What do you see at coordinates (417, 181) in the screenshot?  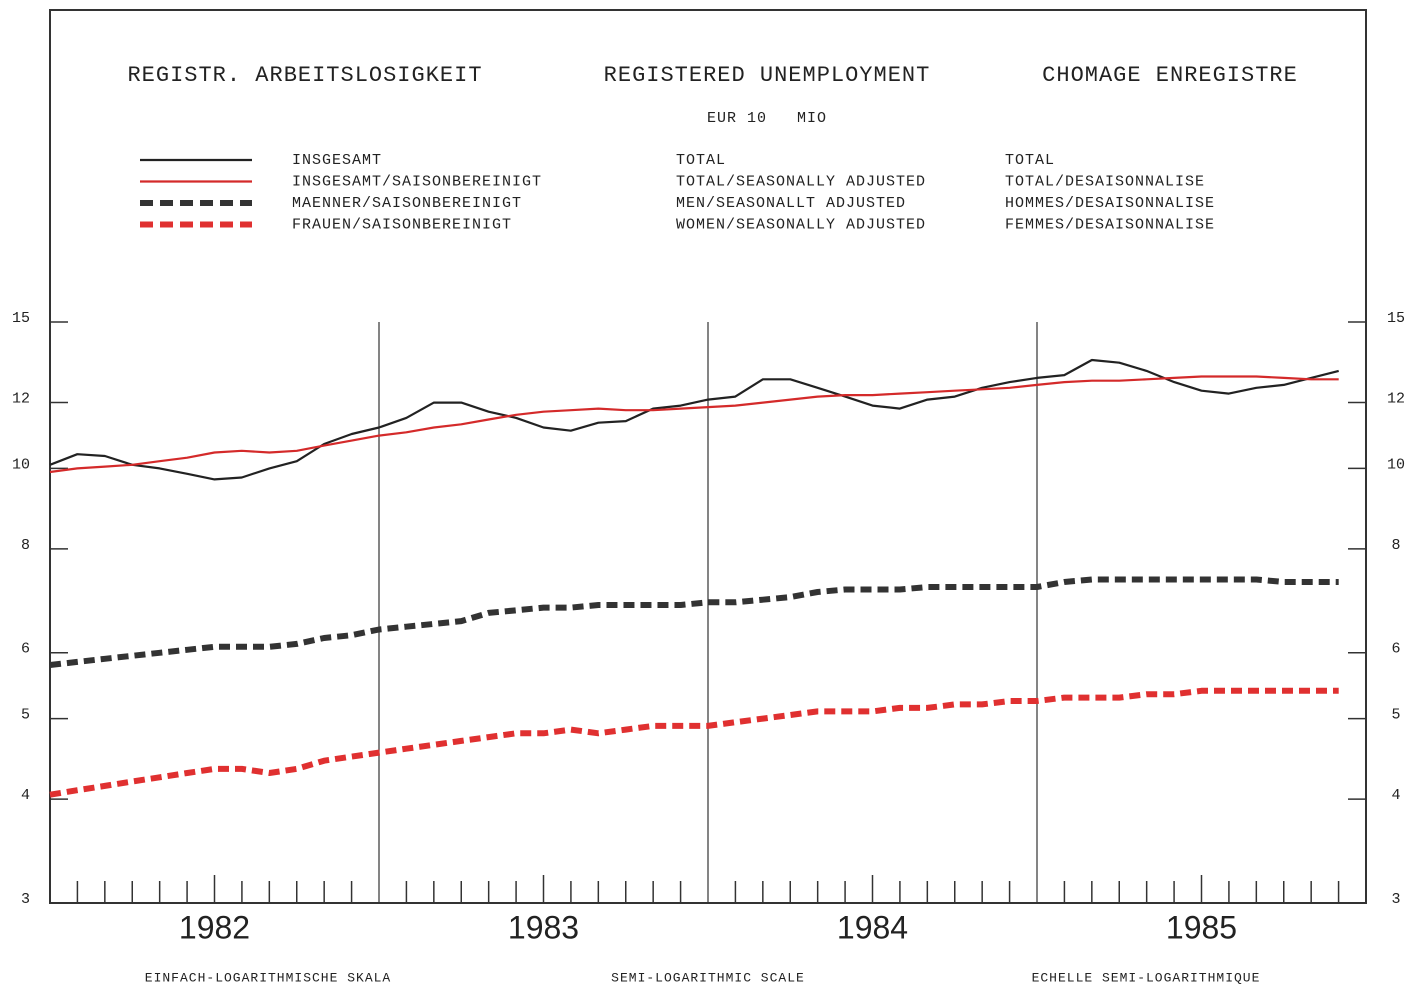 I see `legend-label: INSGESAMT/SAISONBEREINIGT` at bounding box center [417, 181].